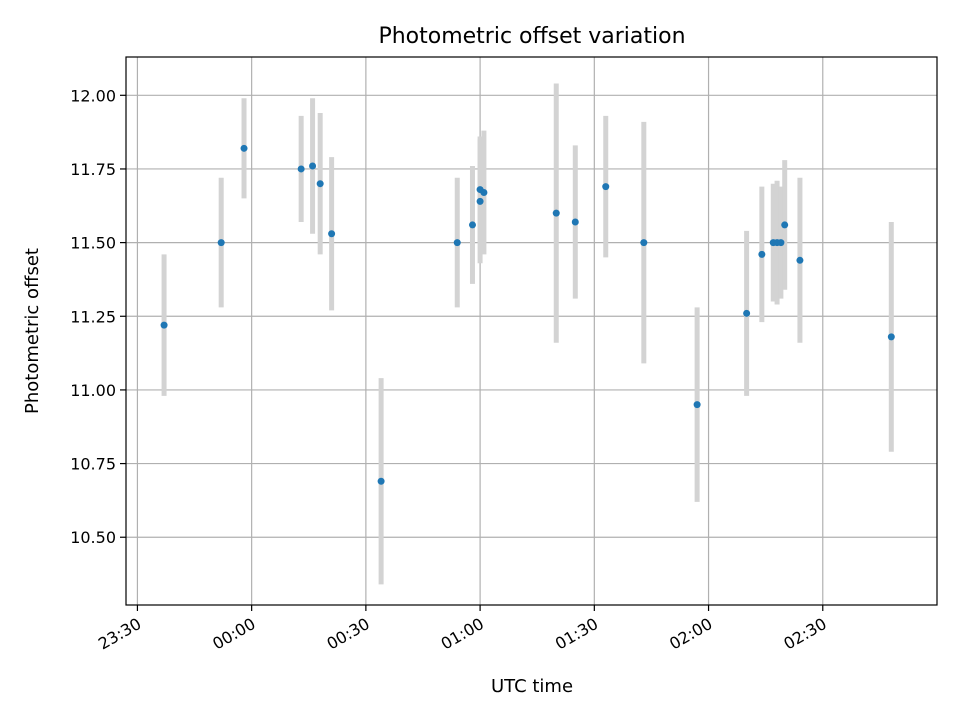  Describe the element at coordinates (32, 331) in the screenshot. I see `y-axis-label: Photometric offset` at that location.